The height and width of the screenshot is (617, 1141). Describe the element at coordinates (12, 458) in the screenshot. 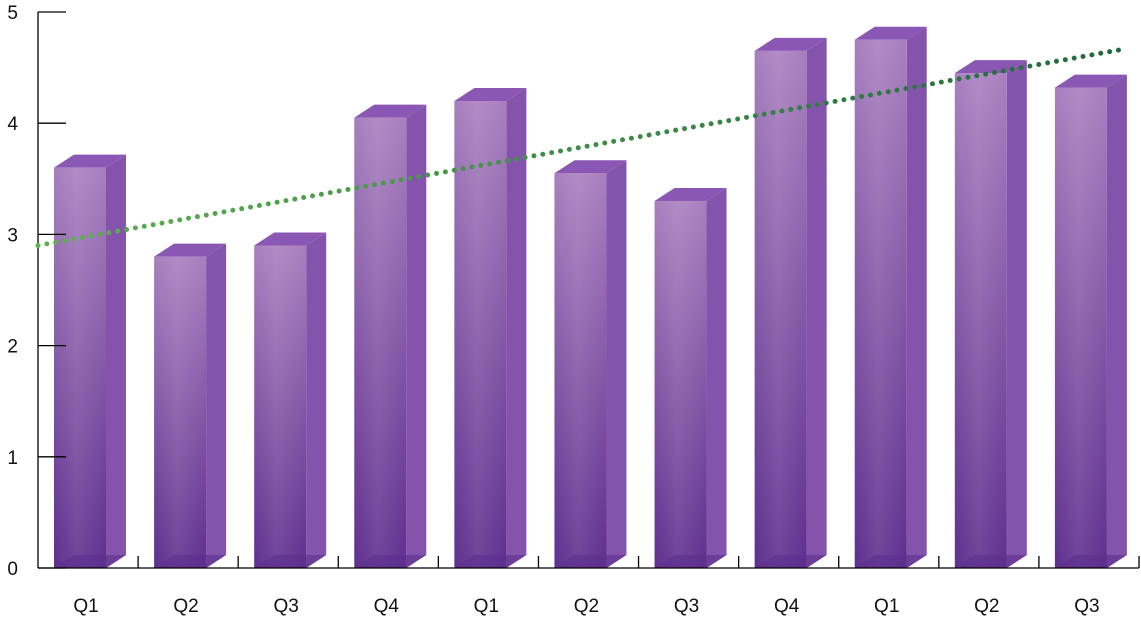

I see `y-tick-label: 1` at that location.